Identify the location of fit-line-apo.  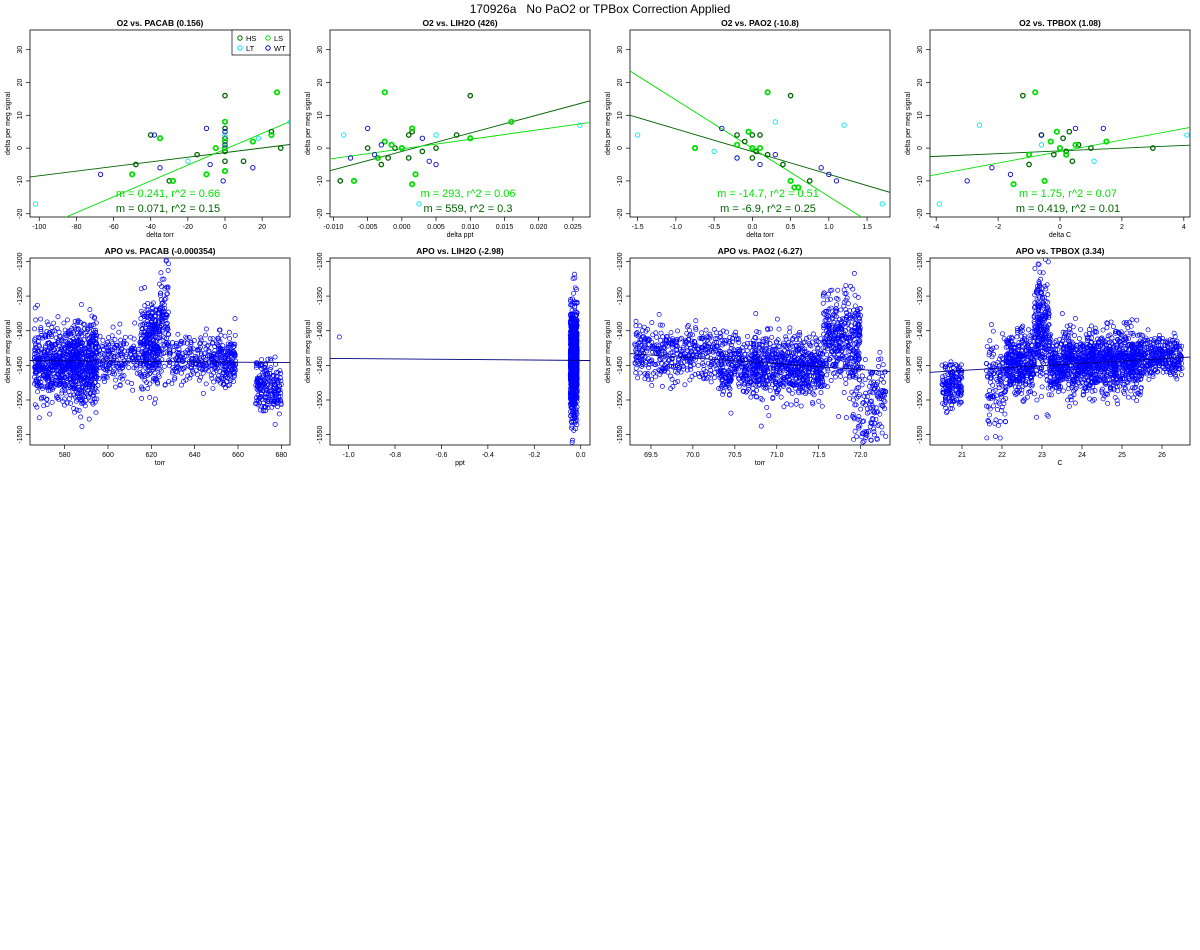
(160, 362).